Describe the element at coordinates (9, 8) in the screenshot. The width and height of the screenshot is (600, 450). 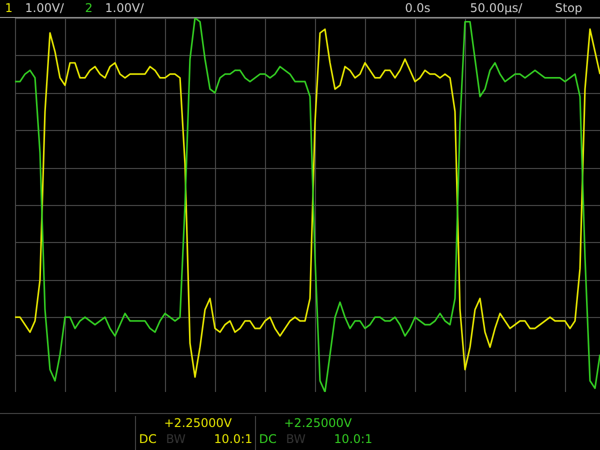
I see `text: 1` at that location.